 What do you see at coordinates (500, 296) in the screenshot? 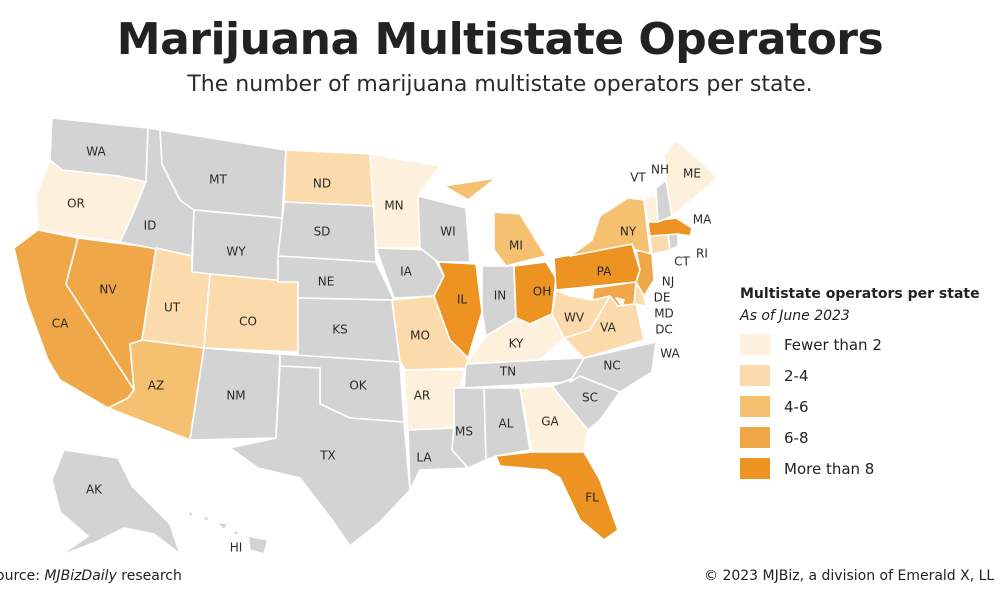
I see `state-label-in: IN` at bounding box center [500, 296].